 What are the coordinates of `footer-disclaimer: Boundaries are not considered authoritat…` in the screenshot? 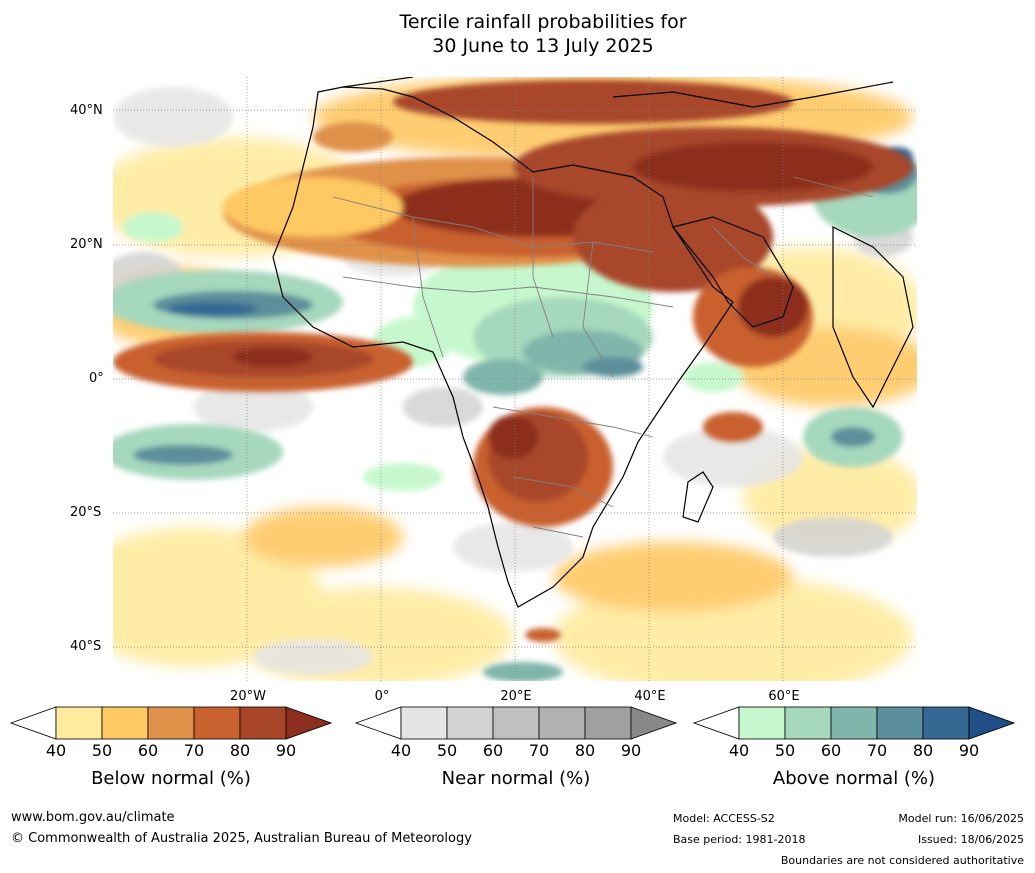 It's located at (902, 860).